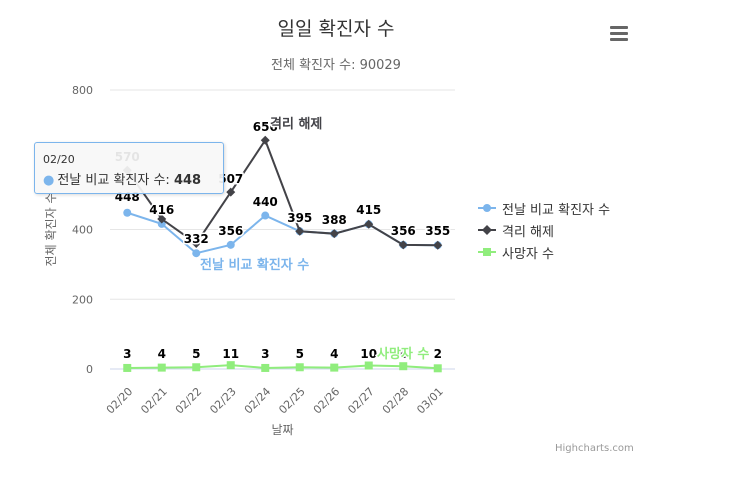  What do you see at coordinates (296, 124) in the screenshot?
I see `series-label-released: 격리 해제` at bounding box center [296, 124].